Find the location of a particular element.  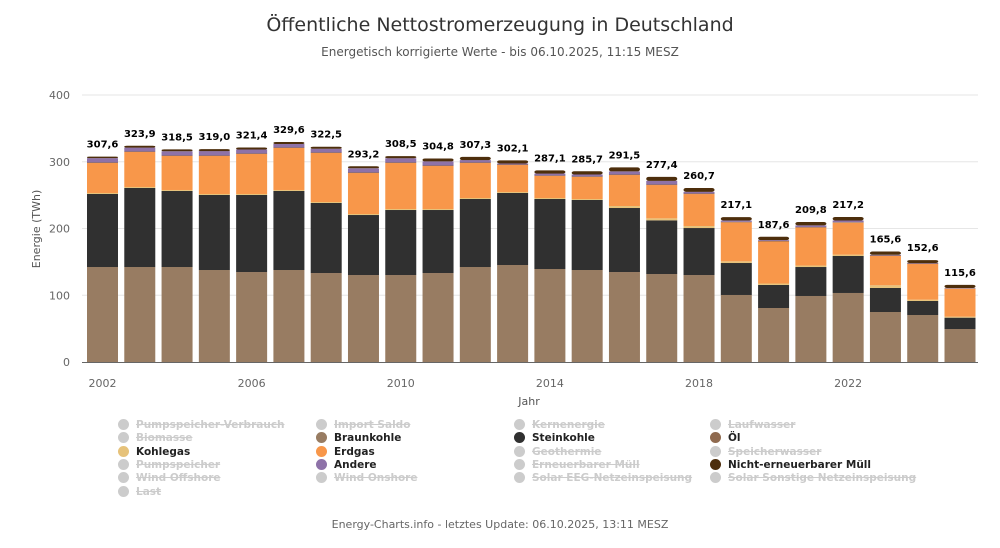

bar-segment-nicht-erneuerbarer-müll-2007 is located at coordinates (289, 142).